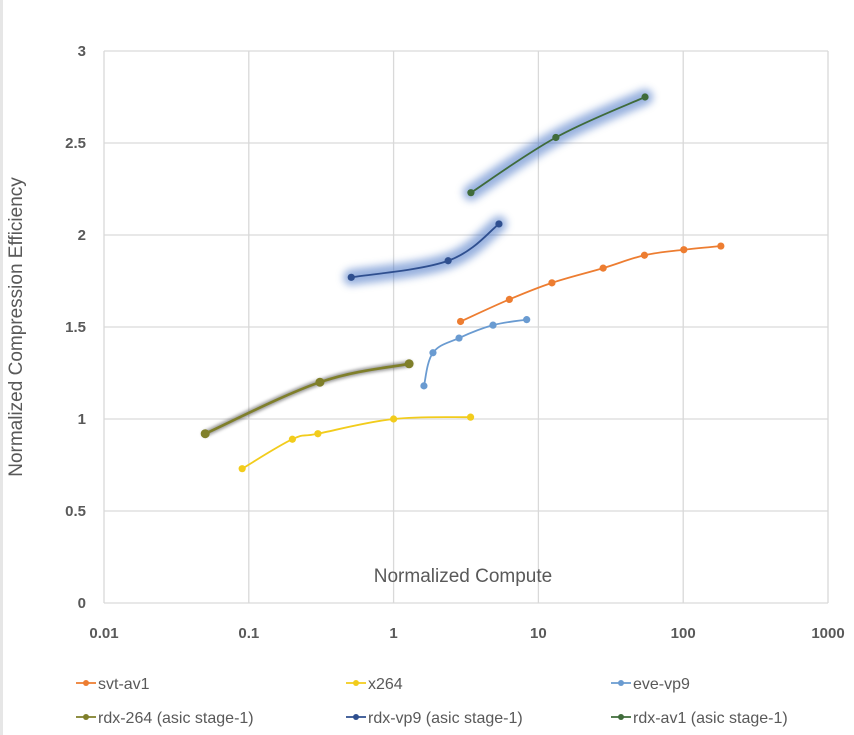 This screenshot has height=735, width=854. What do you see at coordinates (82, 235) in the screenshot?
I see `y-tick-label: 2` at bounding box center [82, 235].